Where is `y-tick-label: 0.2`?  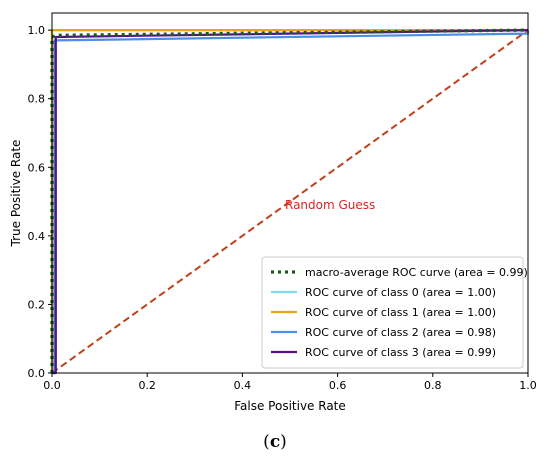 y-tick-label: 0.2 is located at coordinates (37, 304).